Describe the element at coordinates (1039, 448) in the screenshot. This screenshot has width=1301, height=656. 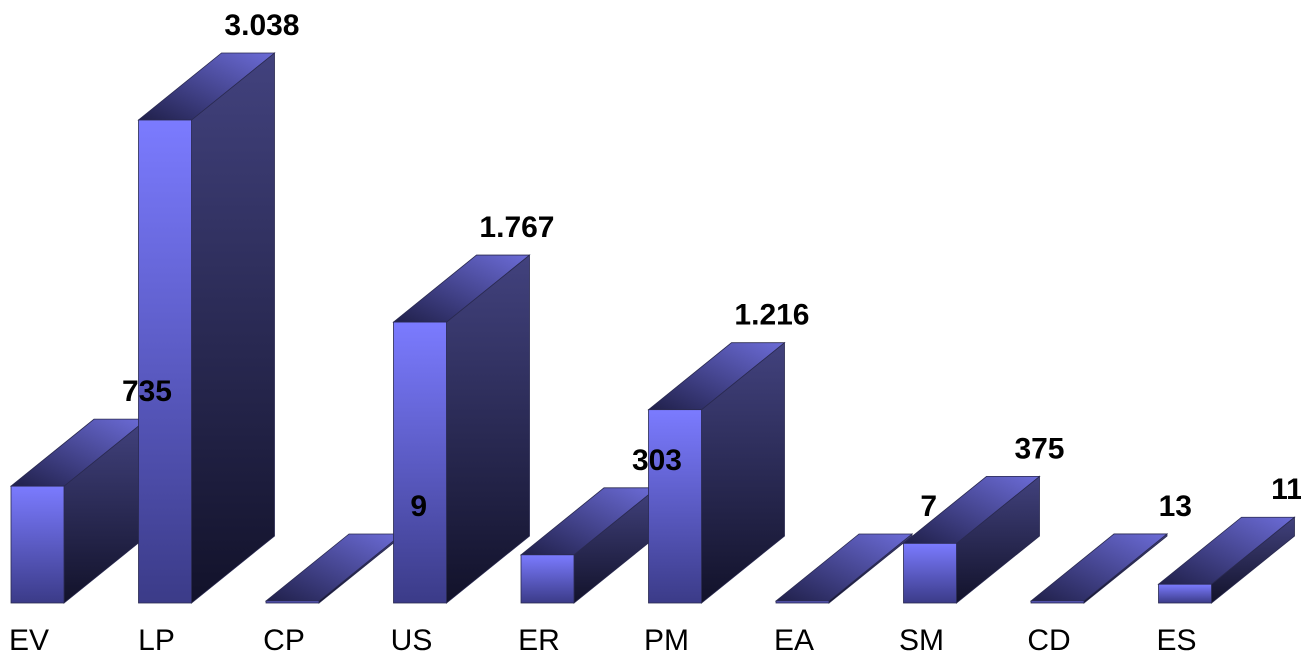
I see `value-label-sm: 375` at that location.